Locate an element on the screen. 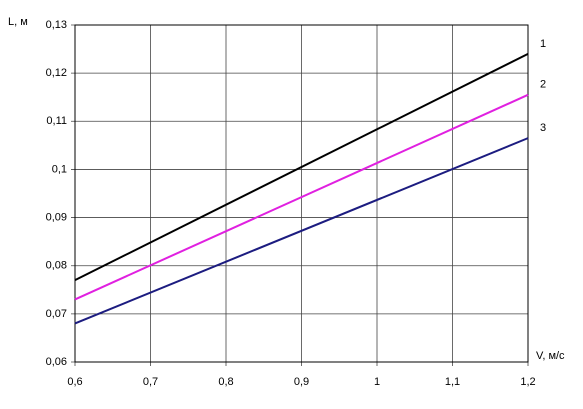 The width and height of the screenshot is (583, 409). x-tick-label: 1 is located at coordinates (377, 382).